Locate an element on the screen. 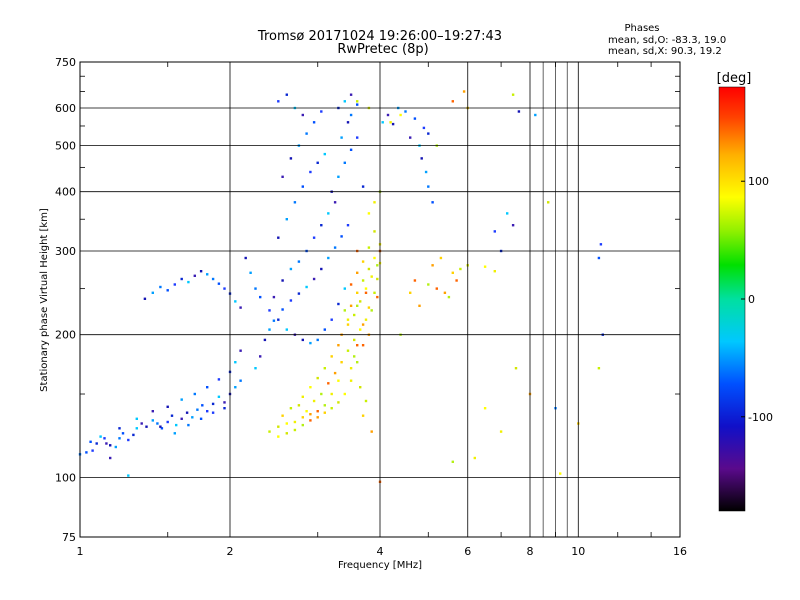 The height and width of the screenshot is (600, 800). phases-x-mode: mean, sd,X: 90.3, 19.2 is located at coordinates (665, 51).